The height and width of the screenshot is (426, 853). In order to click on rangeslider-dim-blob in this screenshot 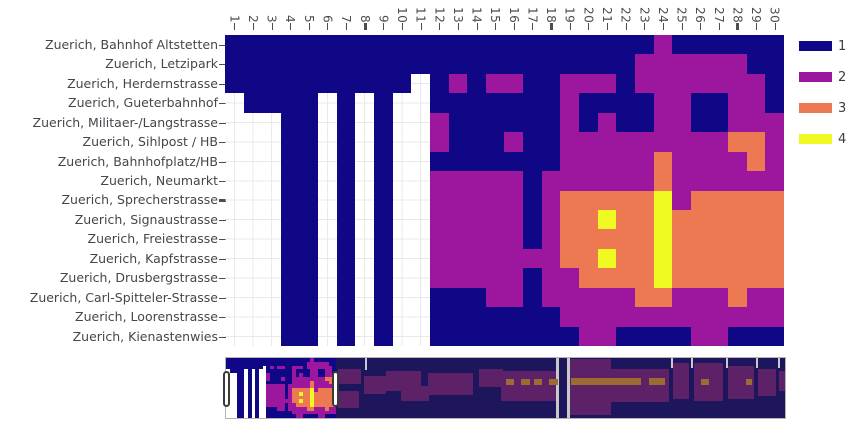, I will do `click(657, 381)`.